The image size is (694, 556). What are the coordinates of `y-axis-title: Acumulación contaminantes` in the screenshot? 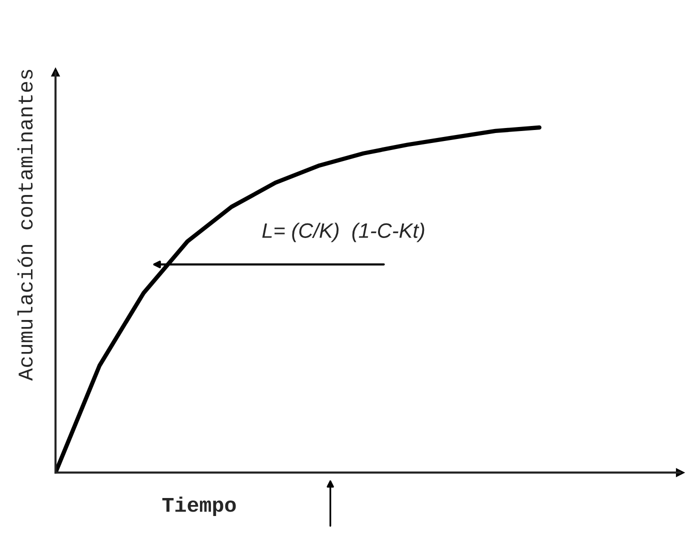 It's located at (25, 225).